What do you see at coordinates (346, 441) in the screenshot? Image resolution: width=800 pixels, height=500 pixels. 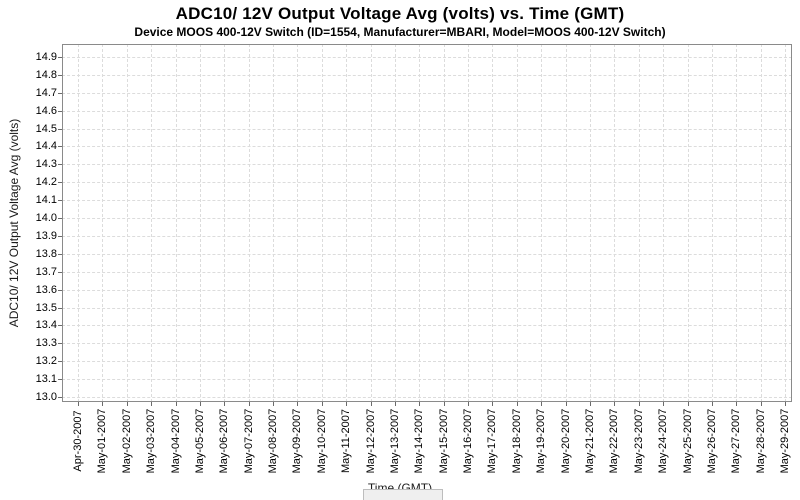 I see `x-tick-label: May-11-2007` at bounding box center [346, 441].